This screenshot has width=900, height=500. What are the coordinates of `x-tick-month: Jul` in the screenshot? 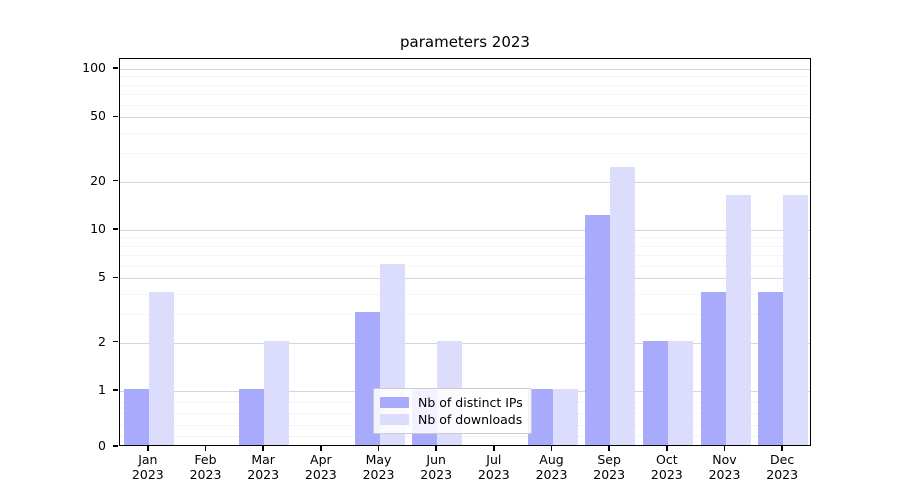 It's located at (494, 459).